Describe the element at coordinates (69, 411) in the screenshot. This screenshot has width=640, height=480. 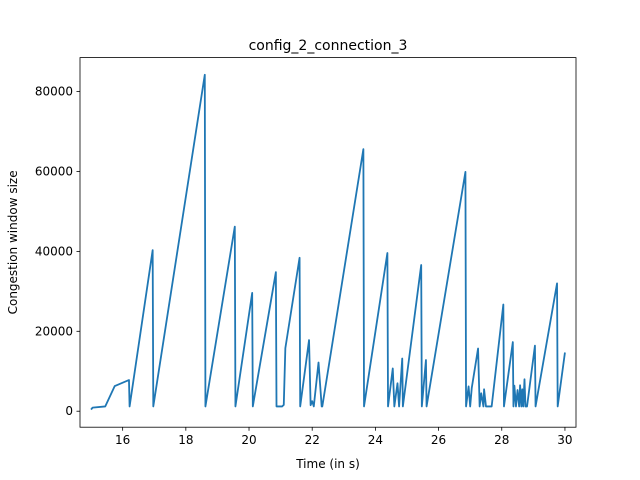
I see `y-tick-label: 0` at that location.